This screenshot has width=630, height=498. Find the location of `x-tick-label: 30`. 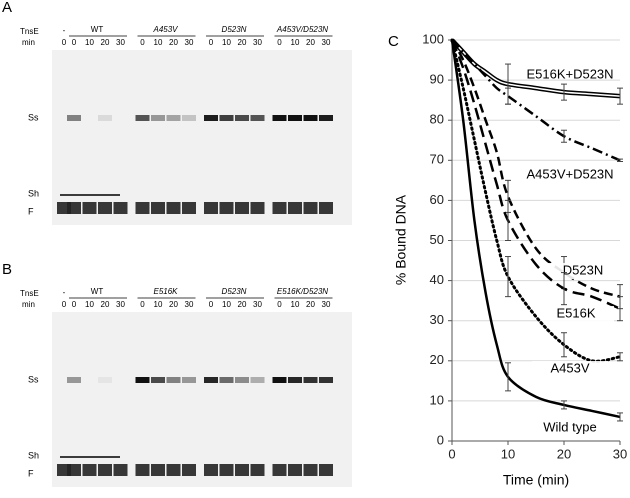

x-tick-label: 30 is located at coordinates (620, 453).